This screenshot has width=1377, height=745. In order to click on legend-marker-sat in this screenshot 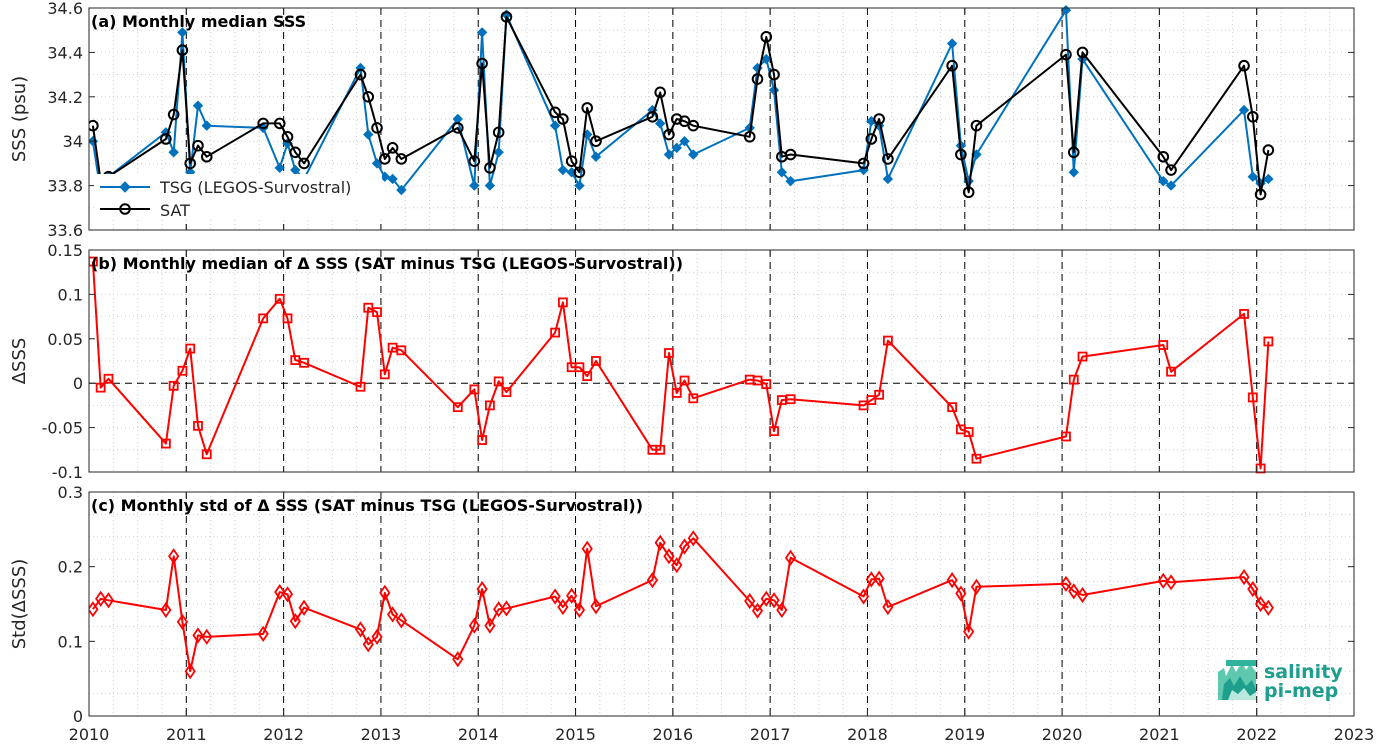, I will do `click(125, 209)`.